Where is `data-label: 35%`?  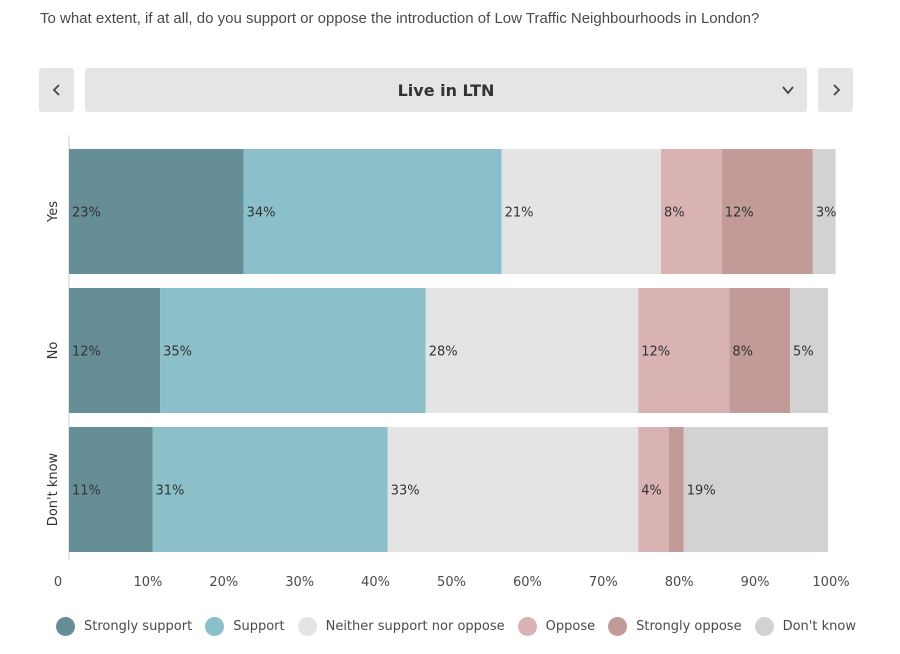
data-label: 35% is located at coordinates (177, 352).